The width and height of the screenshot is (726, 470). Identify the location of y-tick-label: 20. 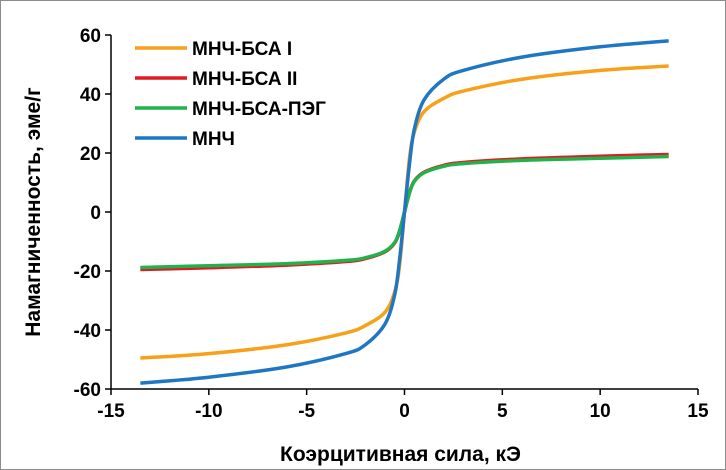
(90, 154).